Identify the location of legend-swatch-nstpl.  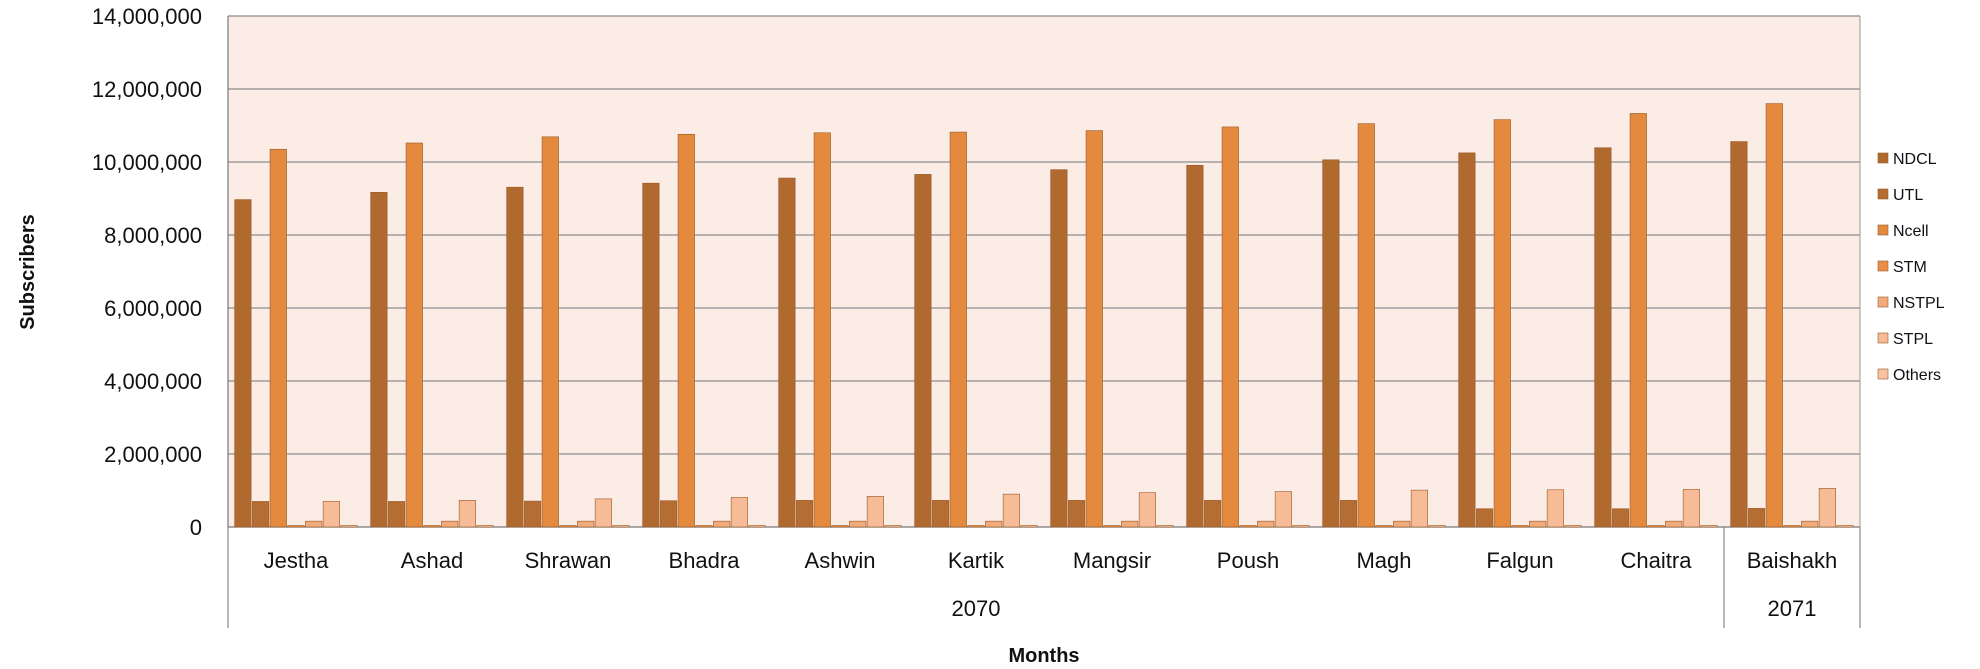
(1883, 302).